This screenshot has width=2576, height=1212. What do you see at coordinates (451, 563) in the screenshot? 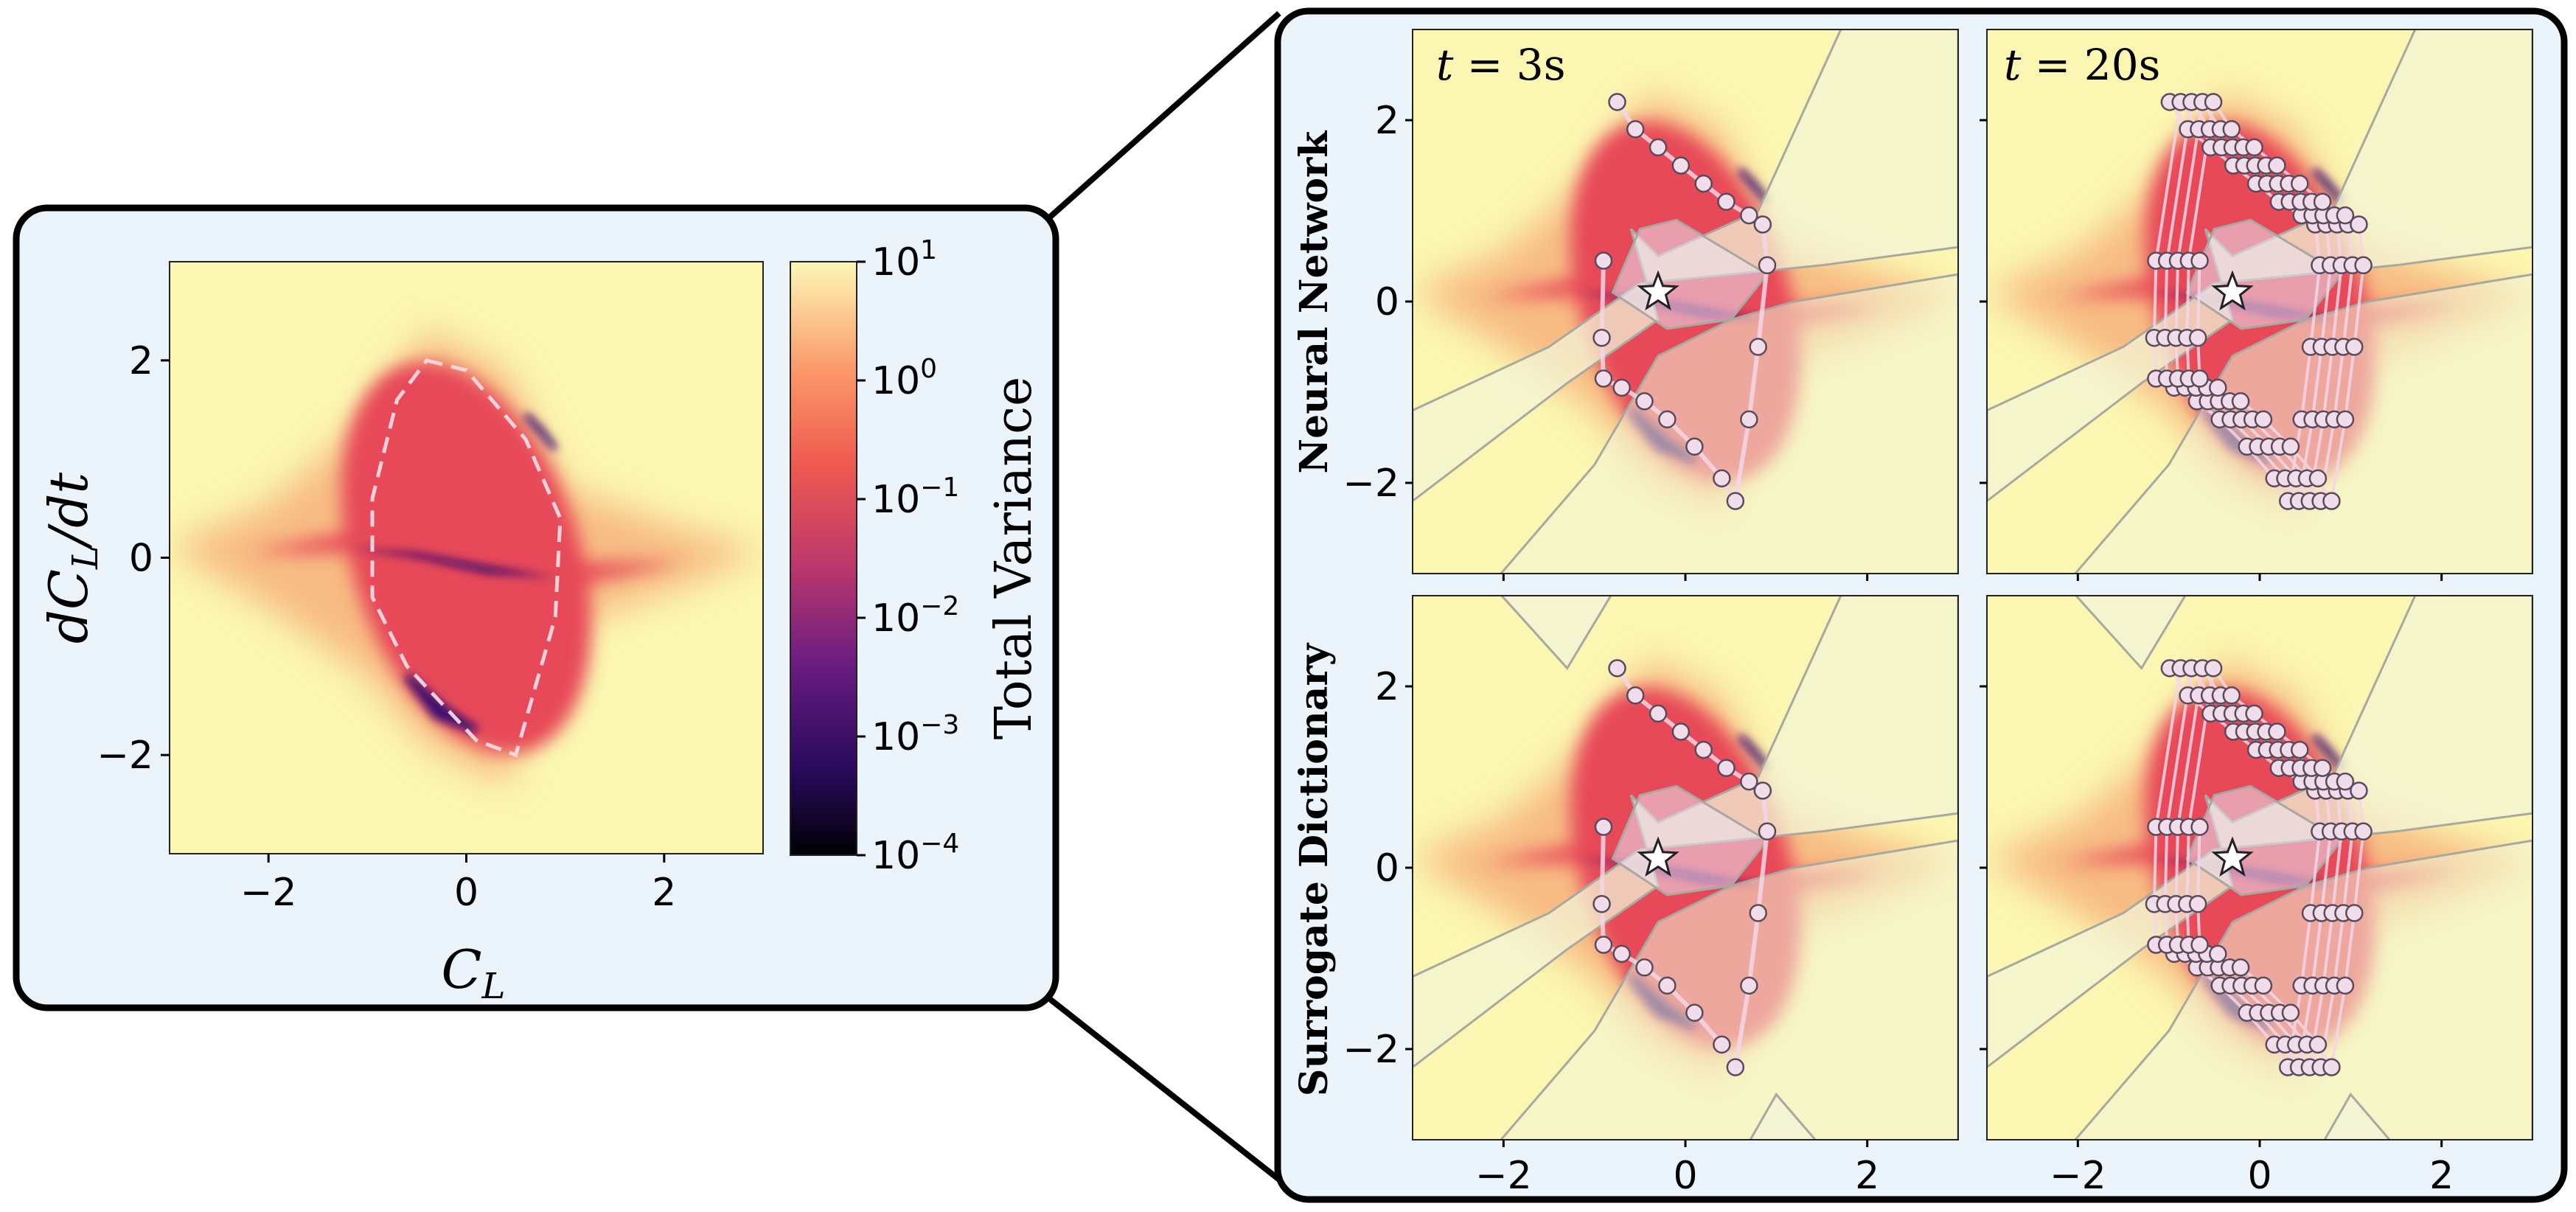
I see `variance-low-band` at bounding box center [451, 563].